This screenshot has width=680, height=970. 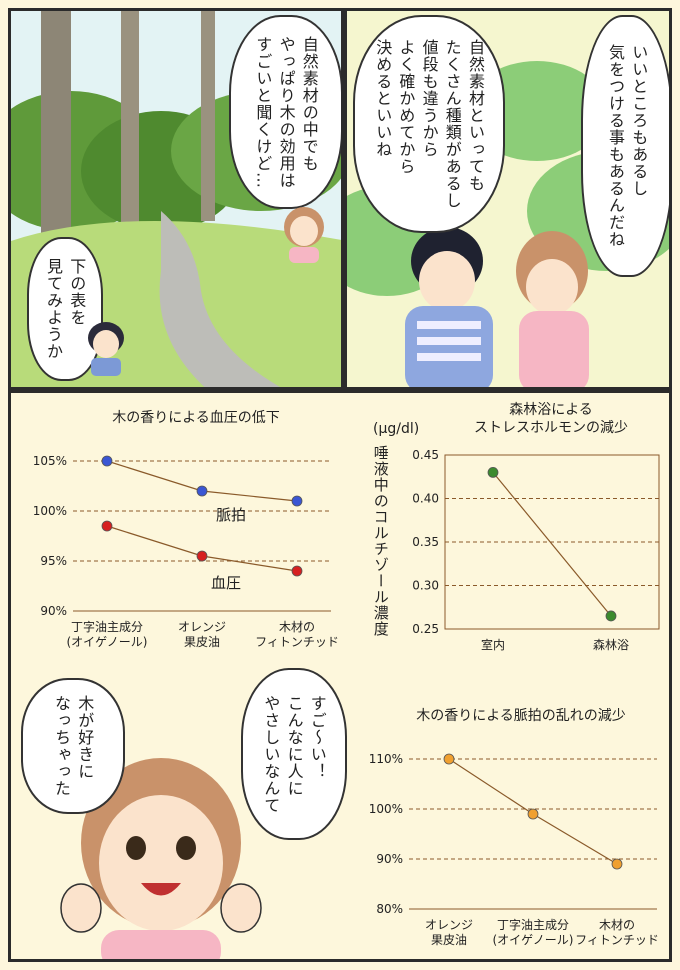 I want to click on speech-bubble-wow: すご〜い！ こんなに人に やさしいなんて, so click(x=294, y=754).